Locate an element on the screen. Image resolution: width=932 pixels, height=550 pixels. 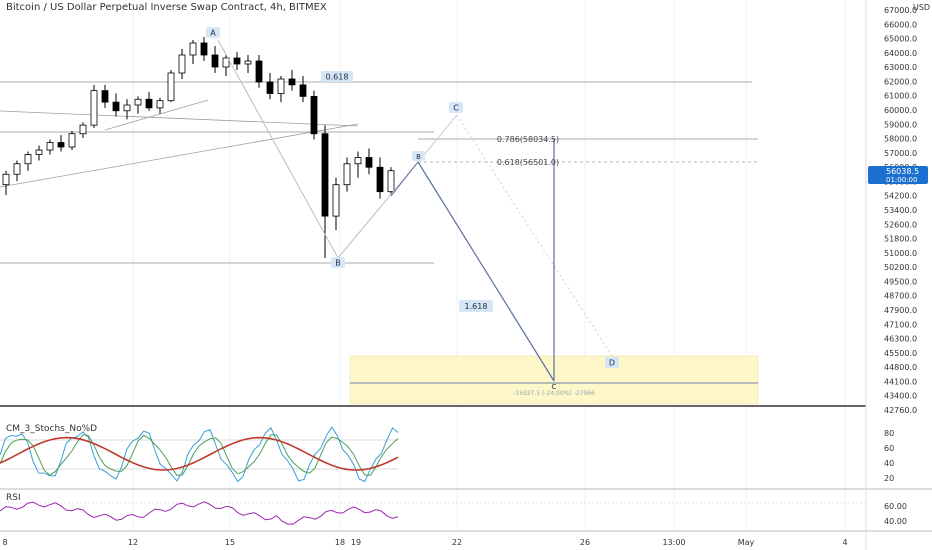
rsi-pane: RSI is located at coordinates (433, 509).